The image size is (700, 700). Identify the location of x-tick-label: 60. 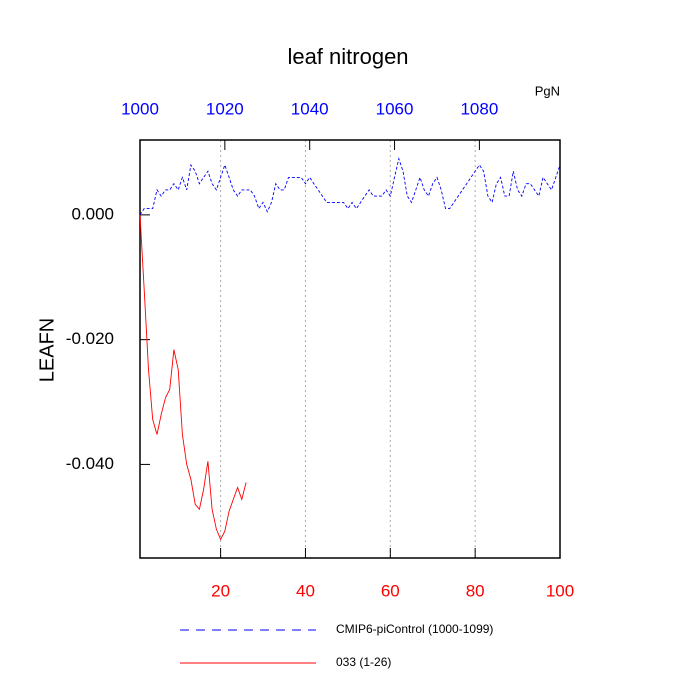
(390, 590).